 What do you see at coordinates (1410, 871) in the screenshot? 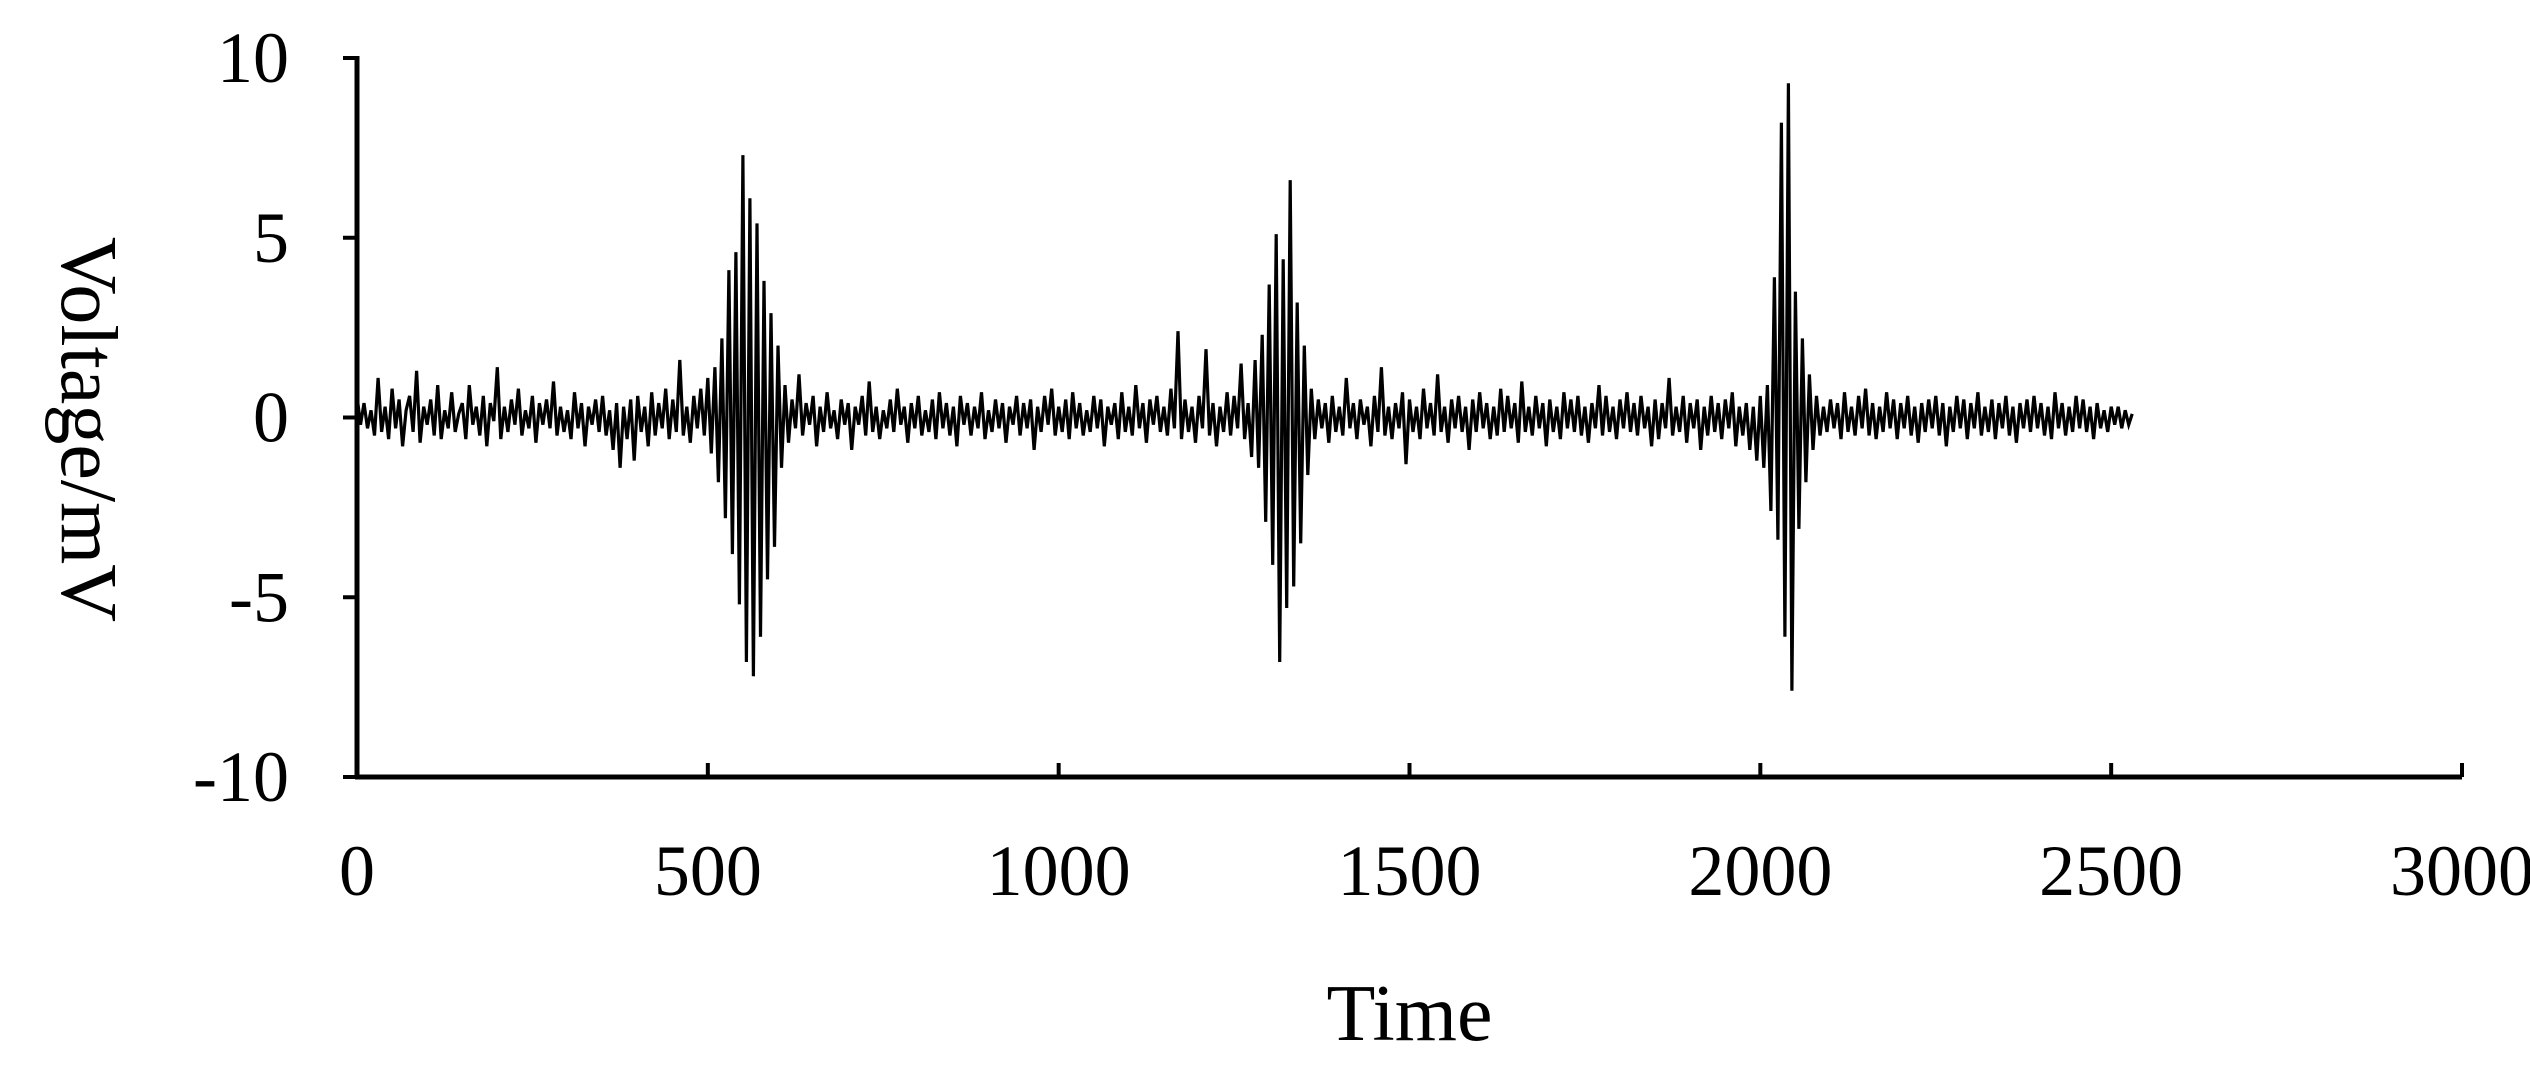
I see `x-tick-label: 1500` at bounding box center [1410, 871].